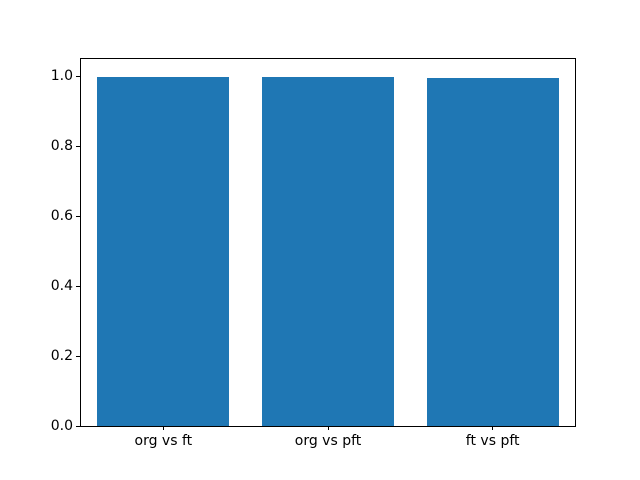  I want to click on y-axis-tick-label: 0.6, so click(61, 216).